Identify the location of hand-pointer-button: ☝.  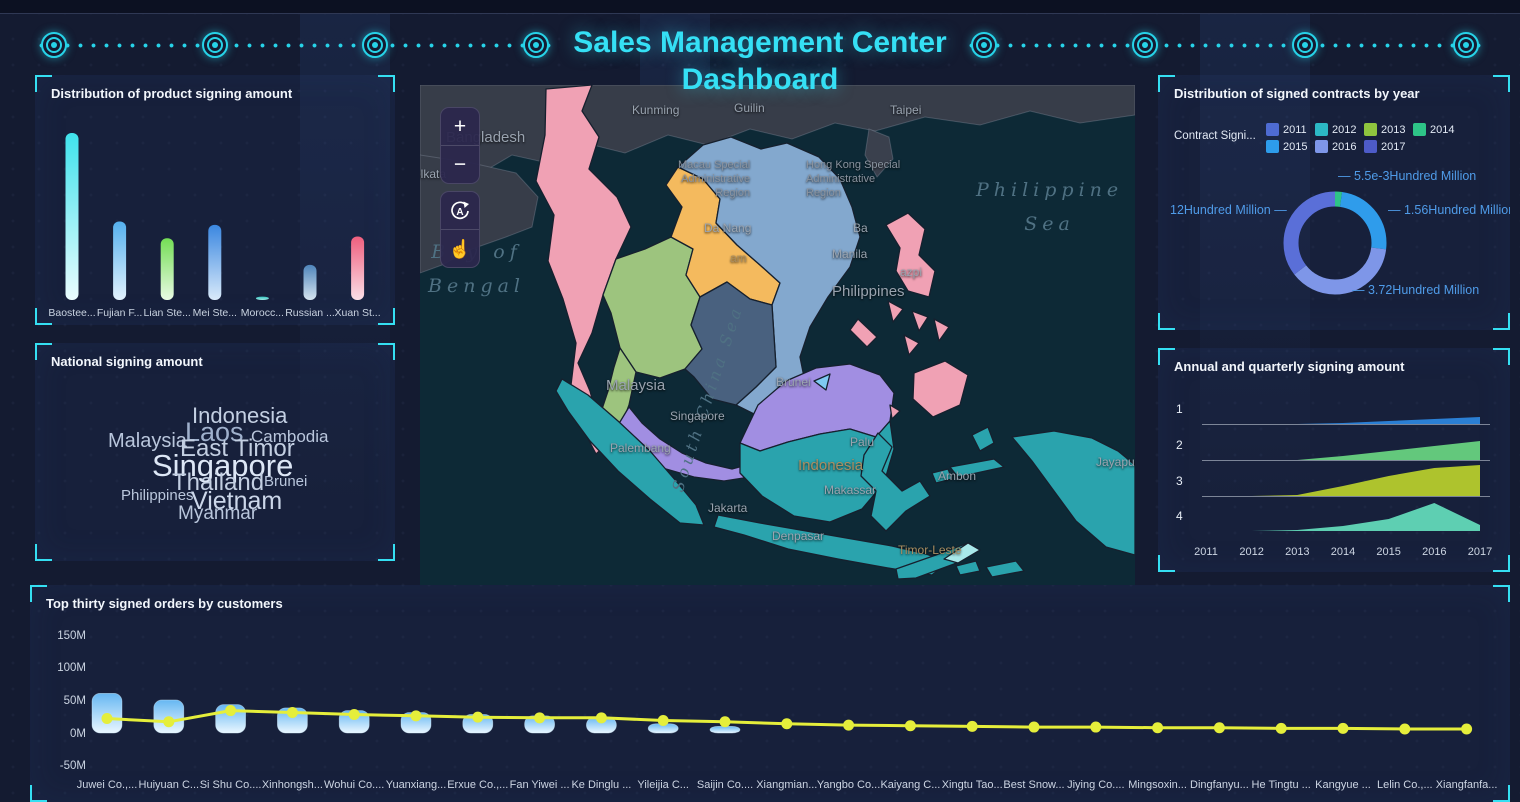
(460, 248).